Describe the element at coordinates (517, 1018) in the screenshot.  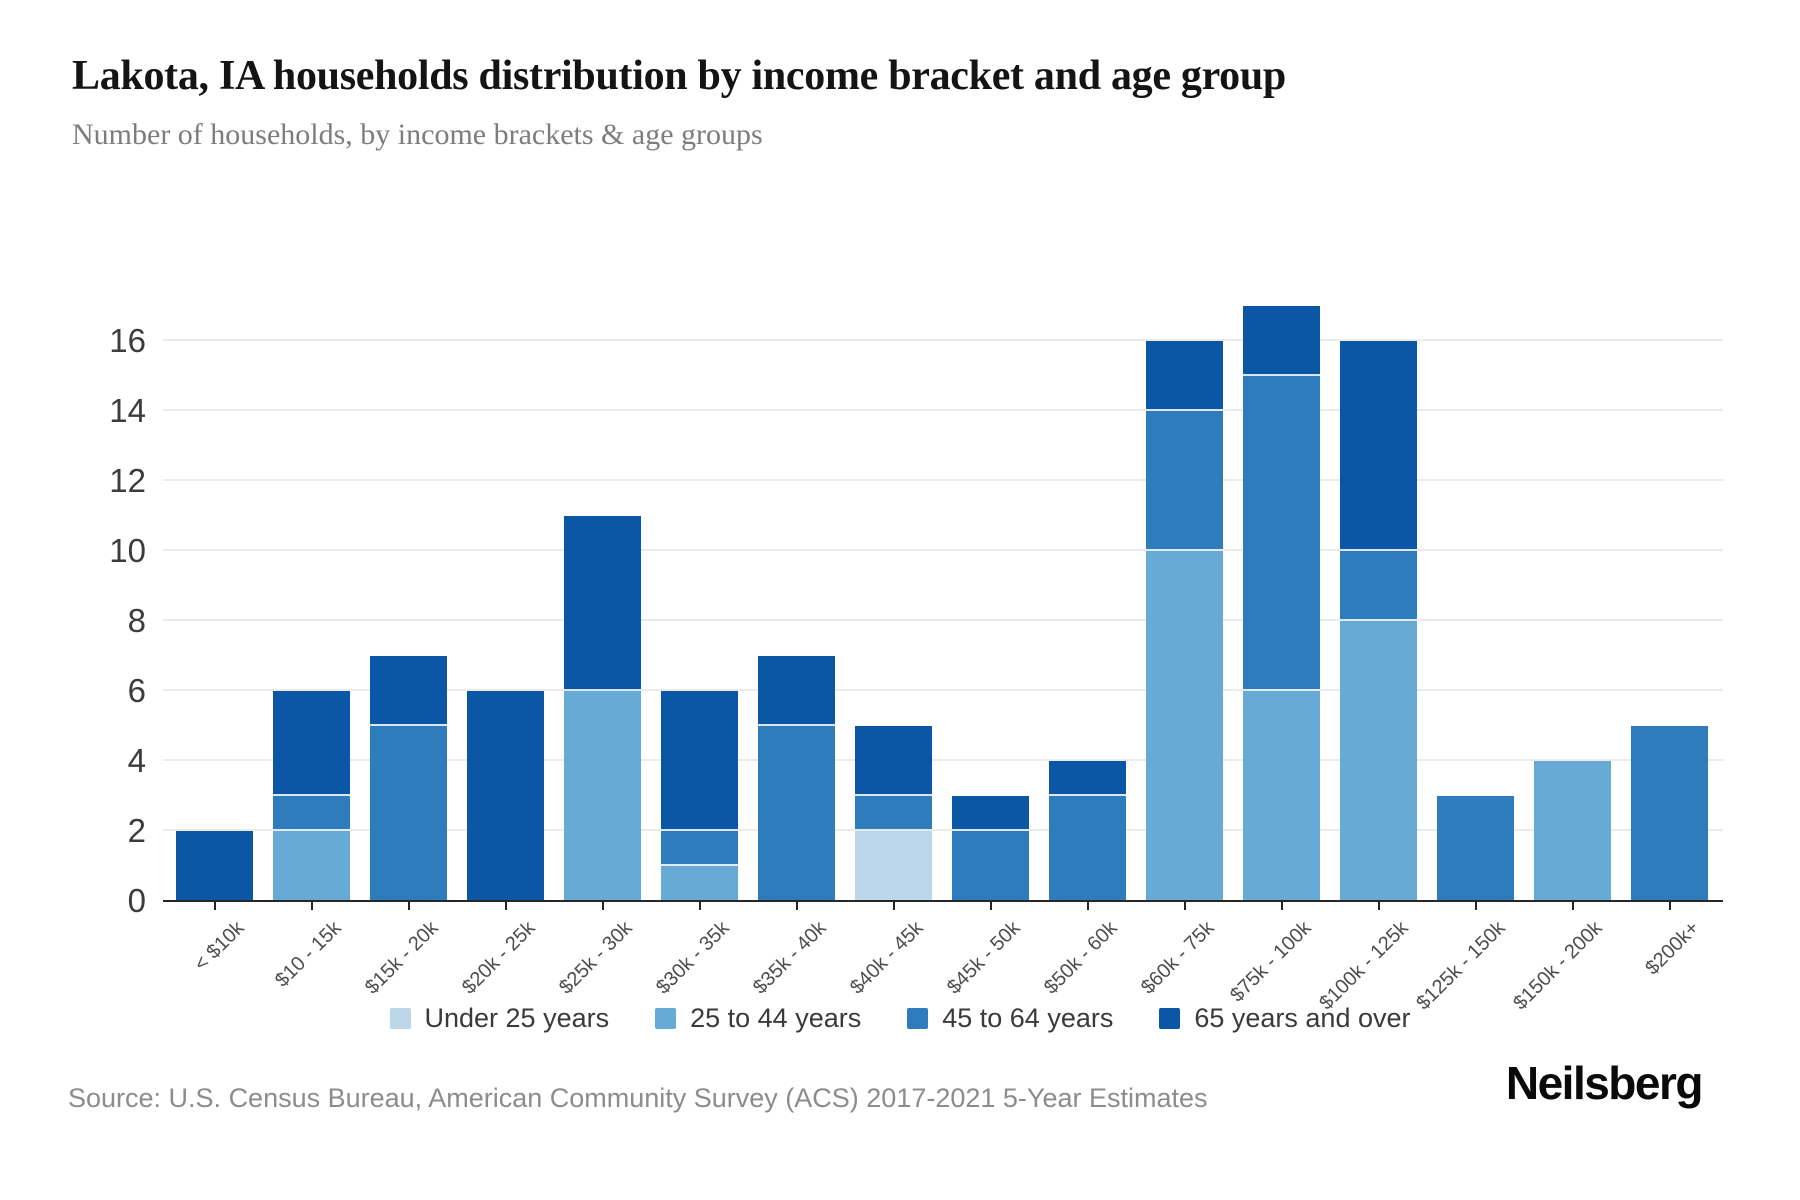
I see `legend-label: Under 25 years` at that location.